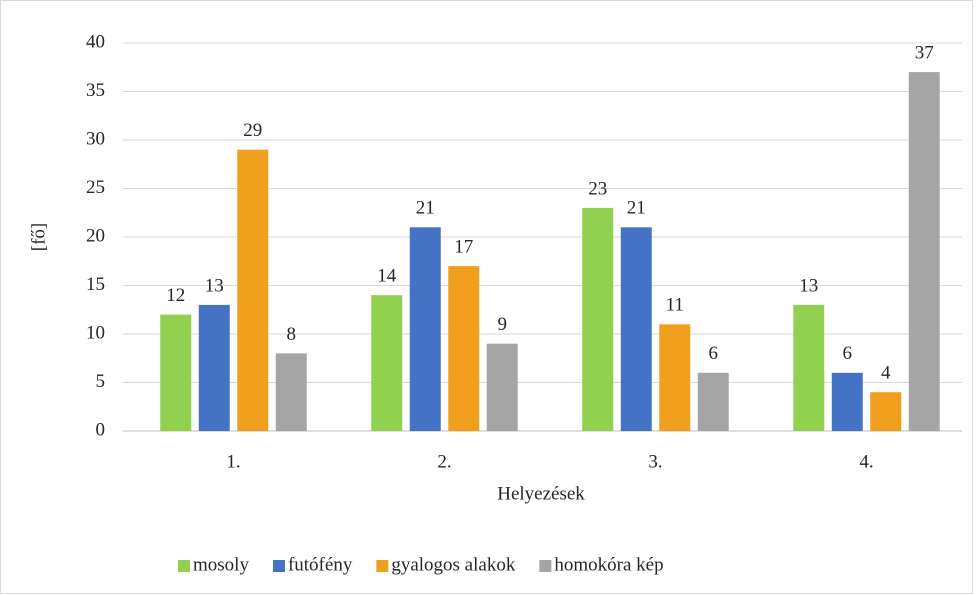  I want to click on data-label: 17, so click(463, 246).